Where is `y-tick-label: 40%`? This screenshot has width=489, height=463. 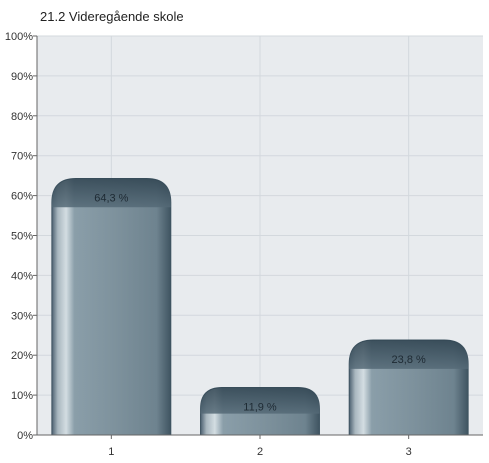 y-tick-label: 40% is located at coordinates (22, 276).